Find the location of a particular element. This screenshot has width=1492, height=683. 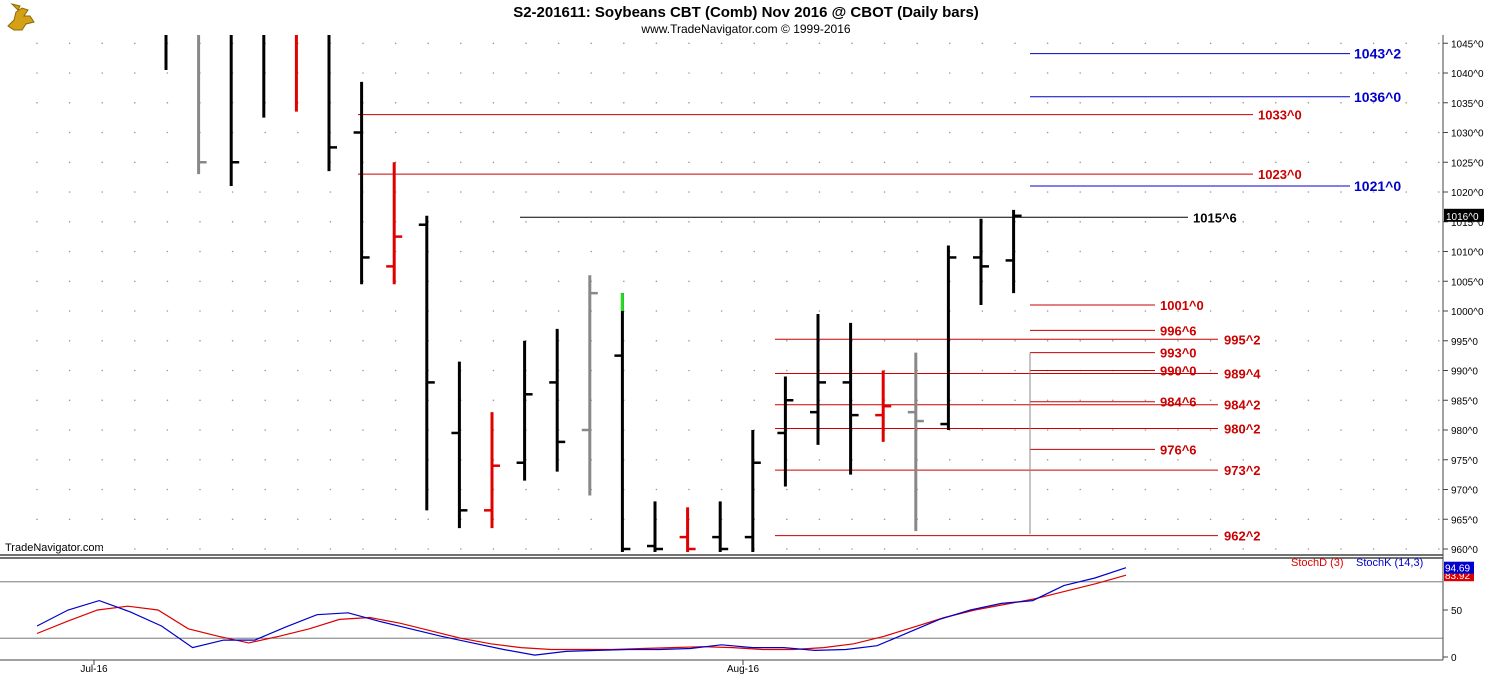

price-level-label: 976^6 is located at coordinates (1178, 449).